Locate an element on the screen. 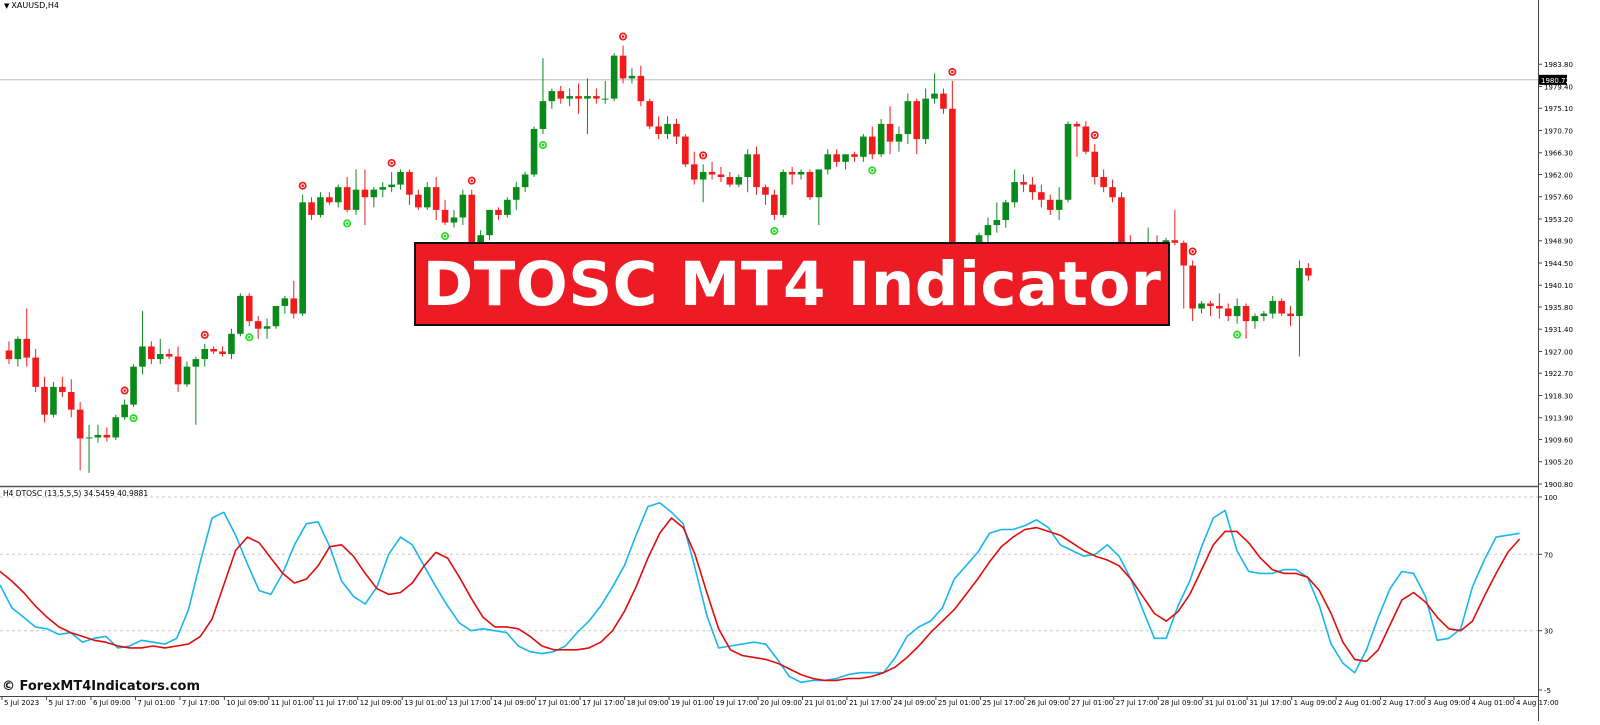  price-tick-label: 1957.60 is located at coordinates (1558, 198).